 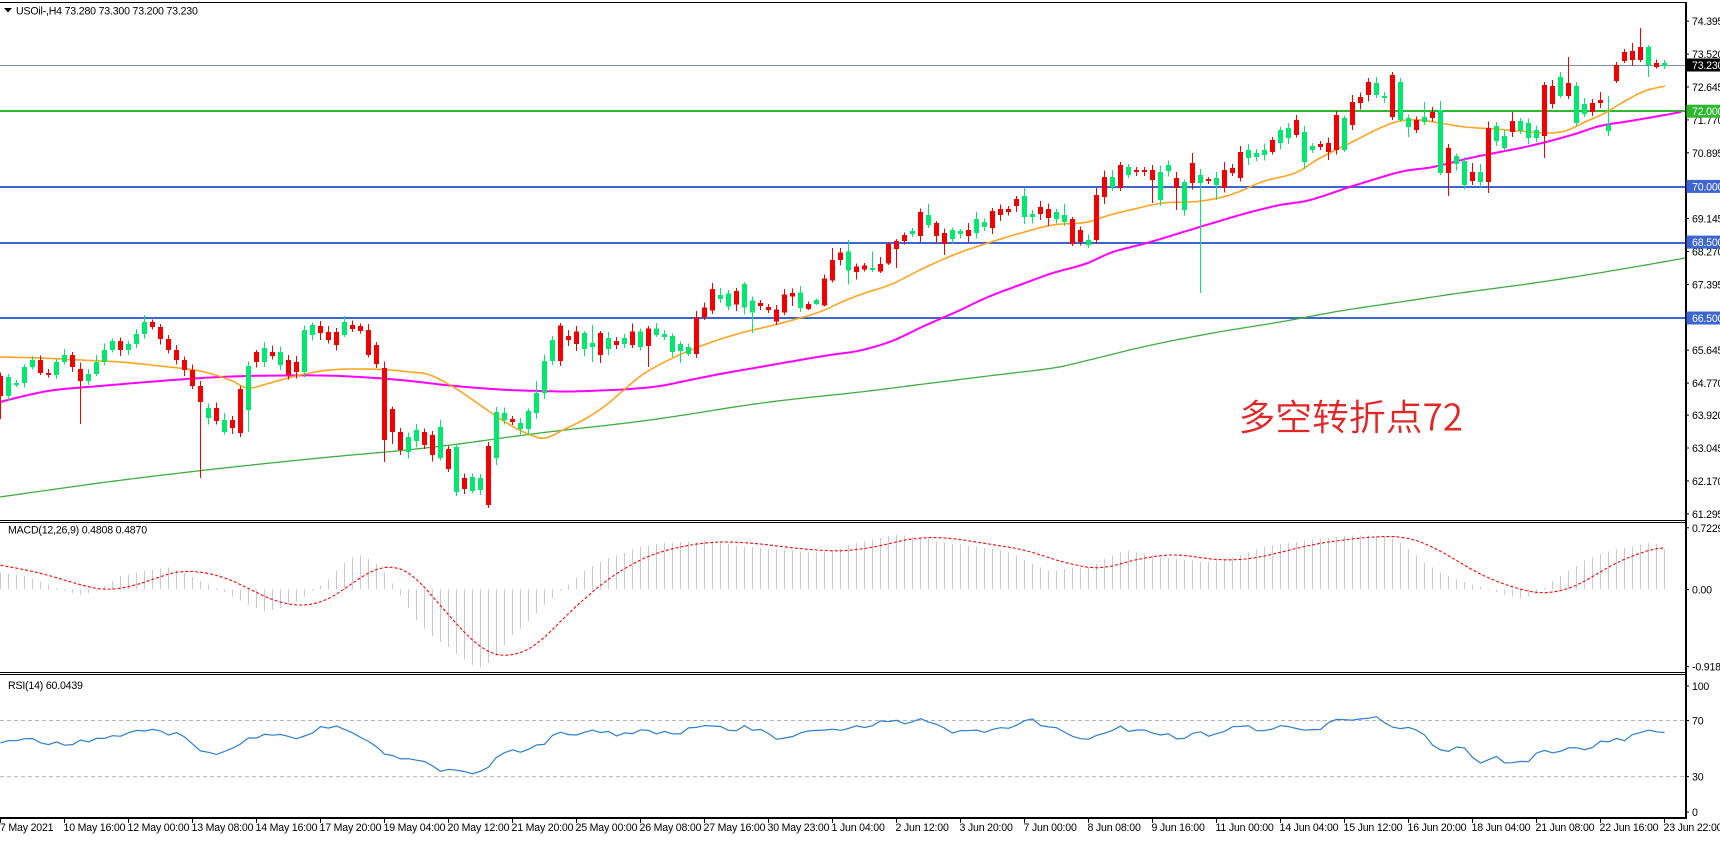 I want to click on svg-text: 100, so click(x=1700, y=687).